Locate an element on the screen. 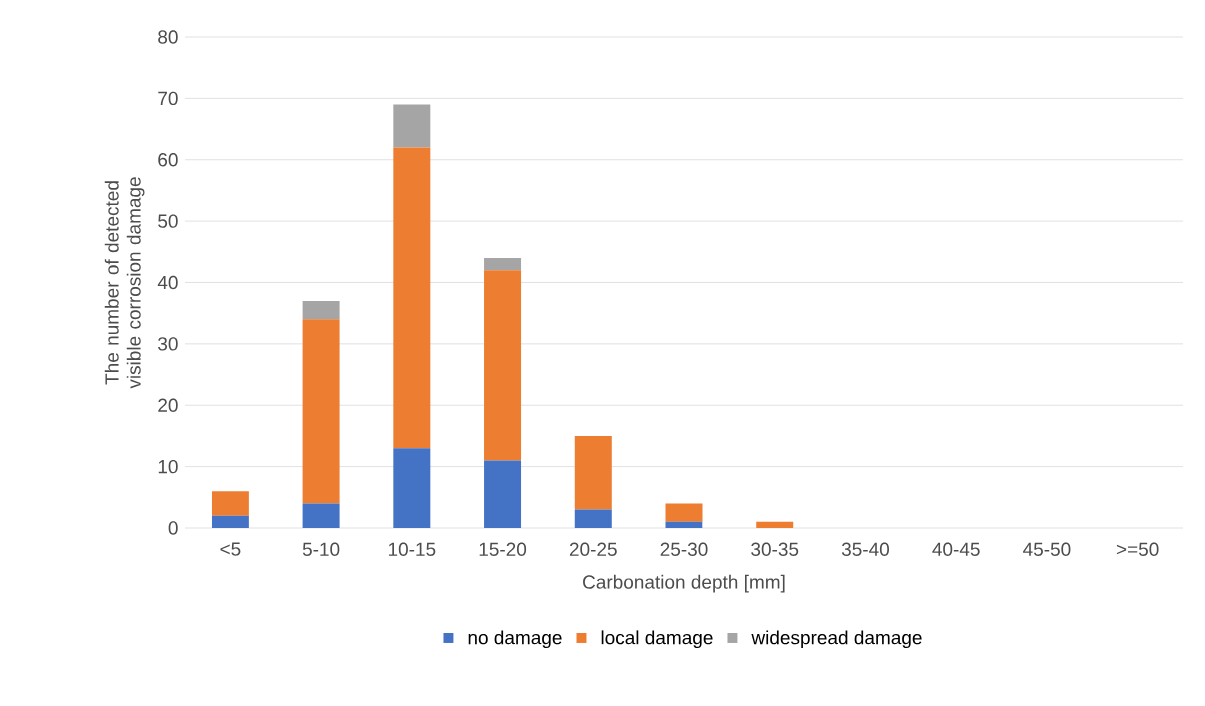 The height and width of the screenshot is (706, 1205). y-tick-label: 70 is located at coordinates (168, 98).